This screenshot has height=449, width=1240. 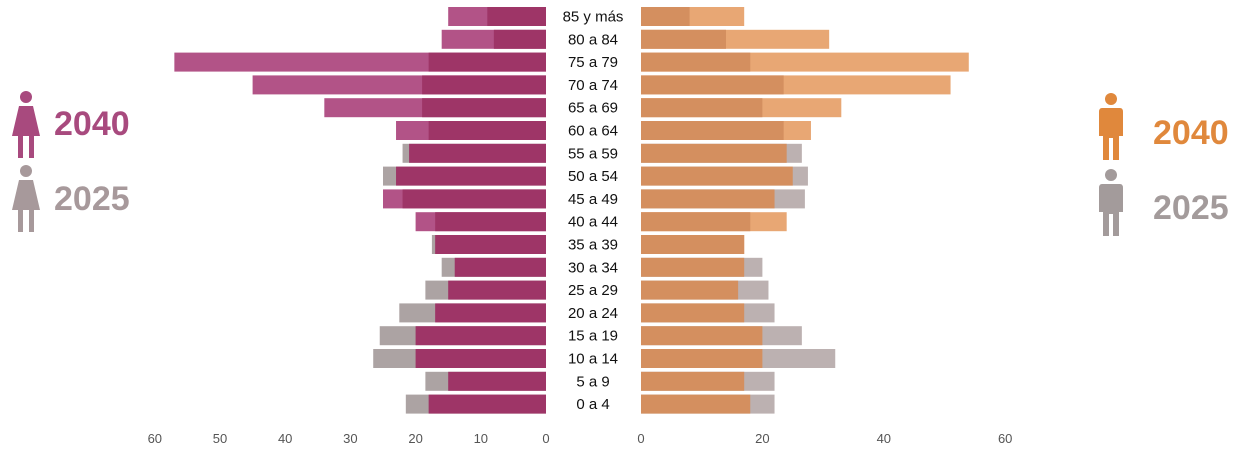 What do you see at coordinates (593, 359) in the screenshot?
I see `age-group-label: 10 a 14` at bounding box center [593, 359].